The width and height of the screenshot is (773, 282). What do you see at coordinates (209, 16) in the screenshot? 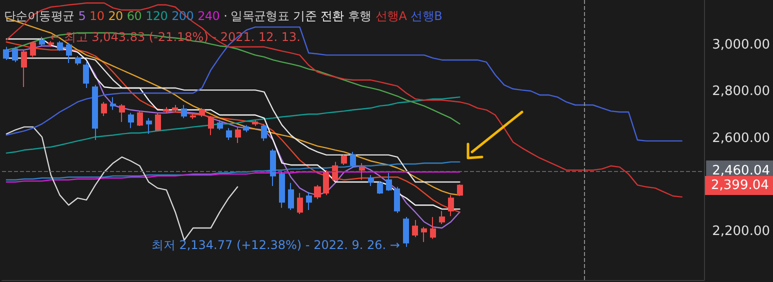
I see `text: 240` at bounding box center [209, 16].